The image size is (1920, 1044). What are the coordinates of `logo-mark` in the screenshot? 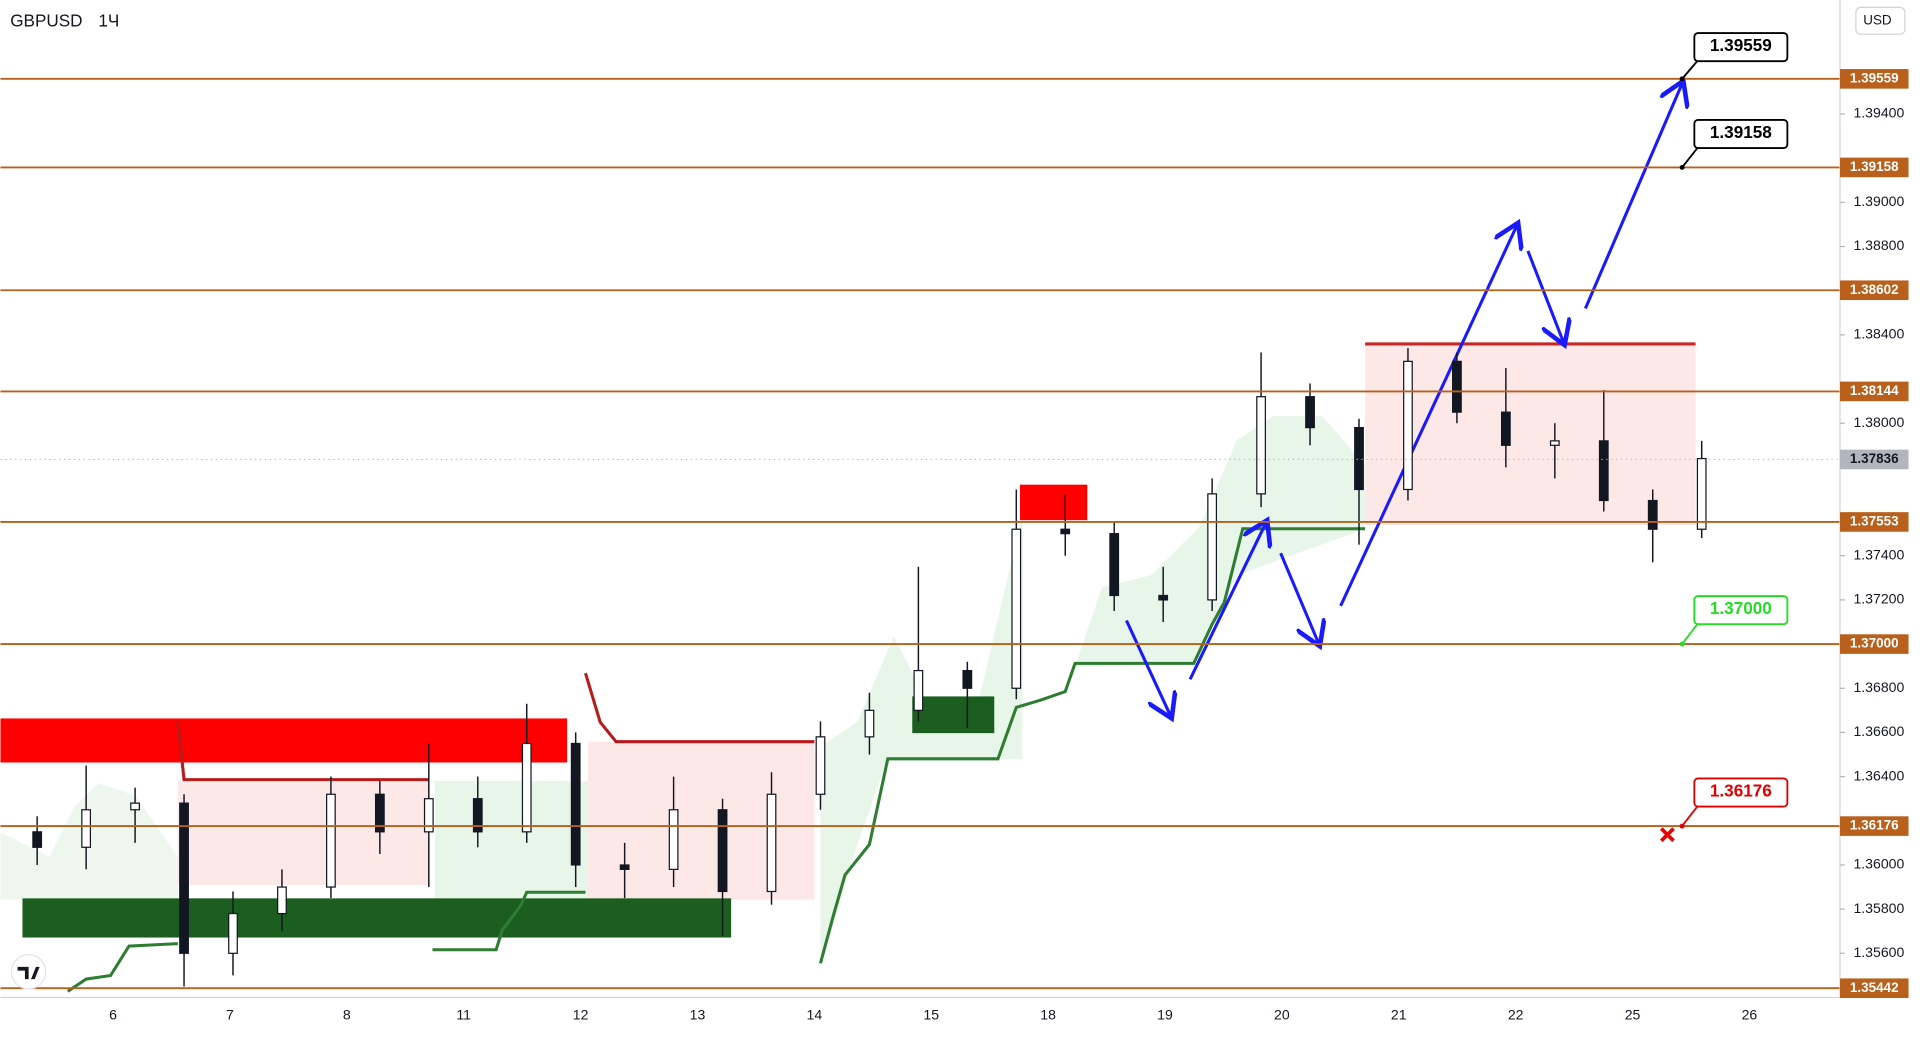 It's located at (28, 973).